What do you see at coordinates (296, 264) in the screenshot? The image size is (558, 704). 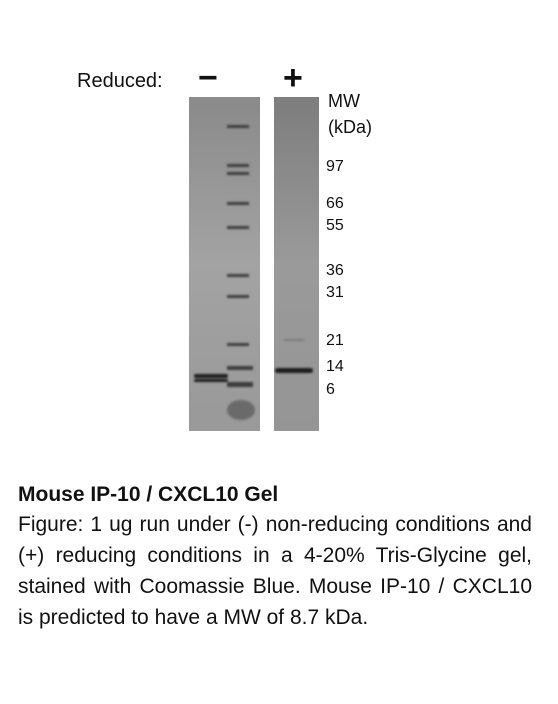 I see `gel-panel-right` at bounding box center [296, 264].